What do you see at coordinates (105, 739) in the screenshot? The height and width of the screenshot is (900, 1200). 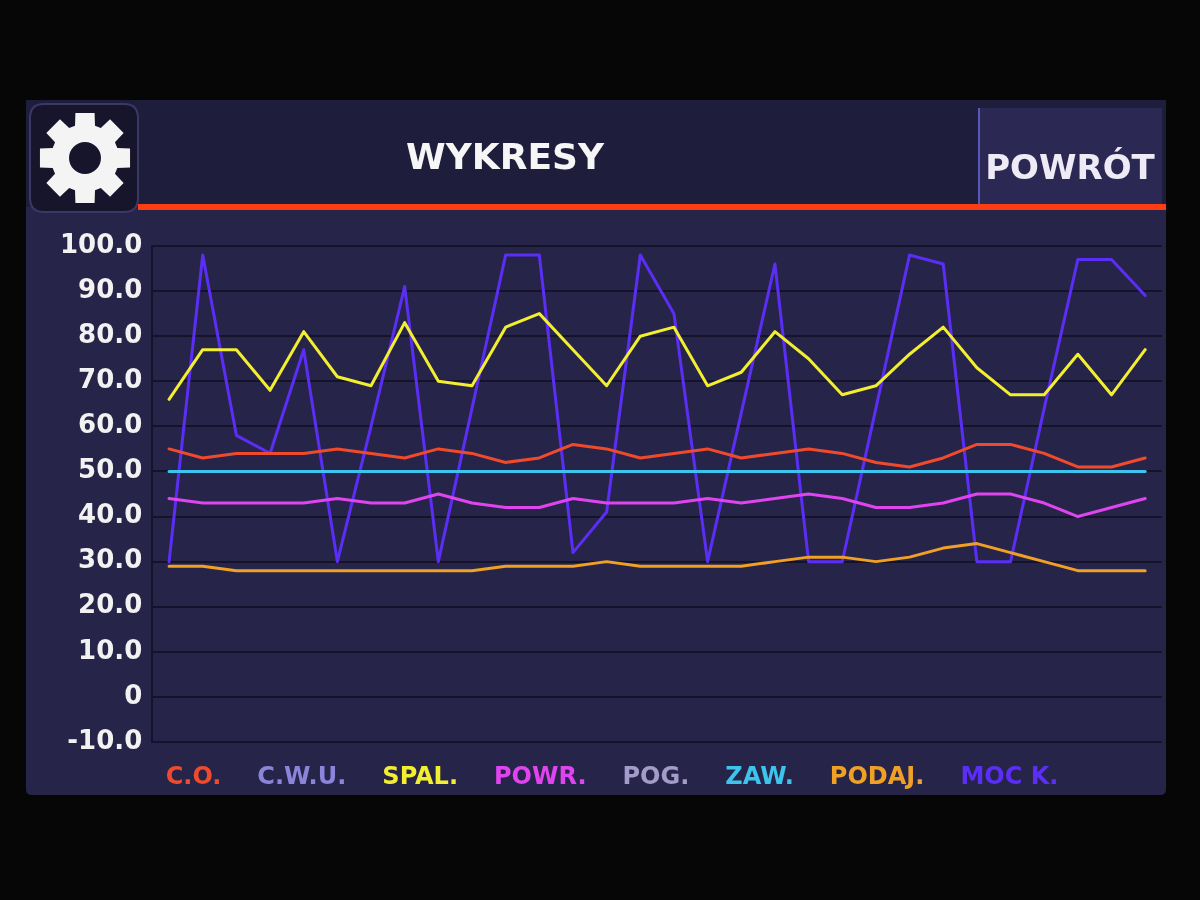 I see `y-tick-label: -10.0` at bounding box center [105, 739].